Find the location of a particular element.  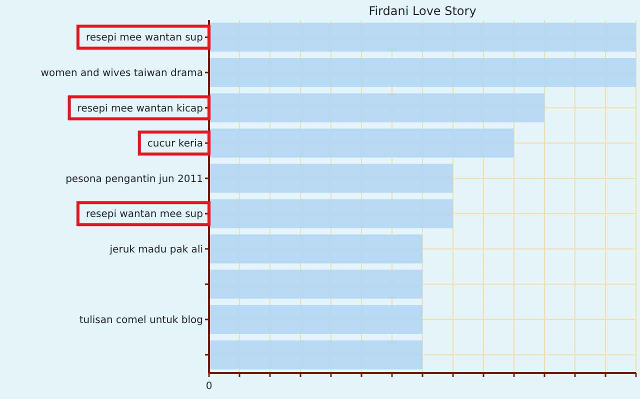

y-tick-label: jeruk madu pak ali is located at coordinates (155, 250).